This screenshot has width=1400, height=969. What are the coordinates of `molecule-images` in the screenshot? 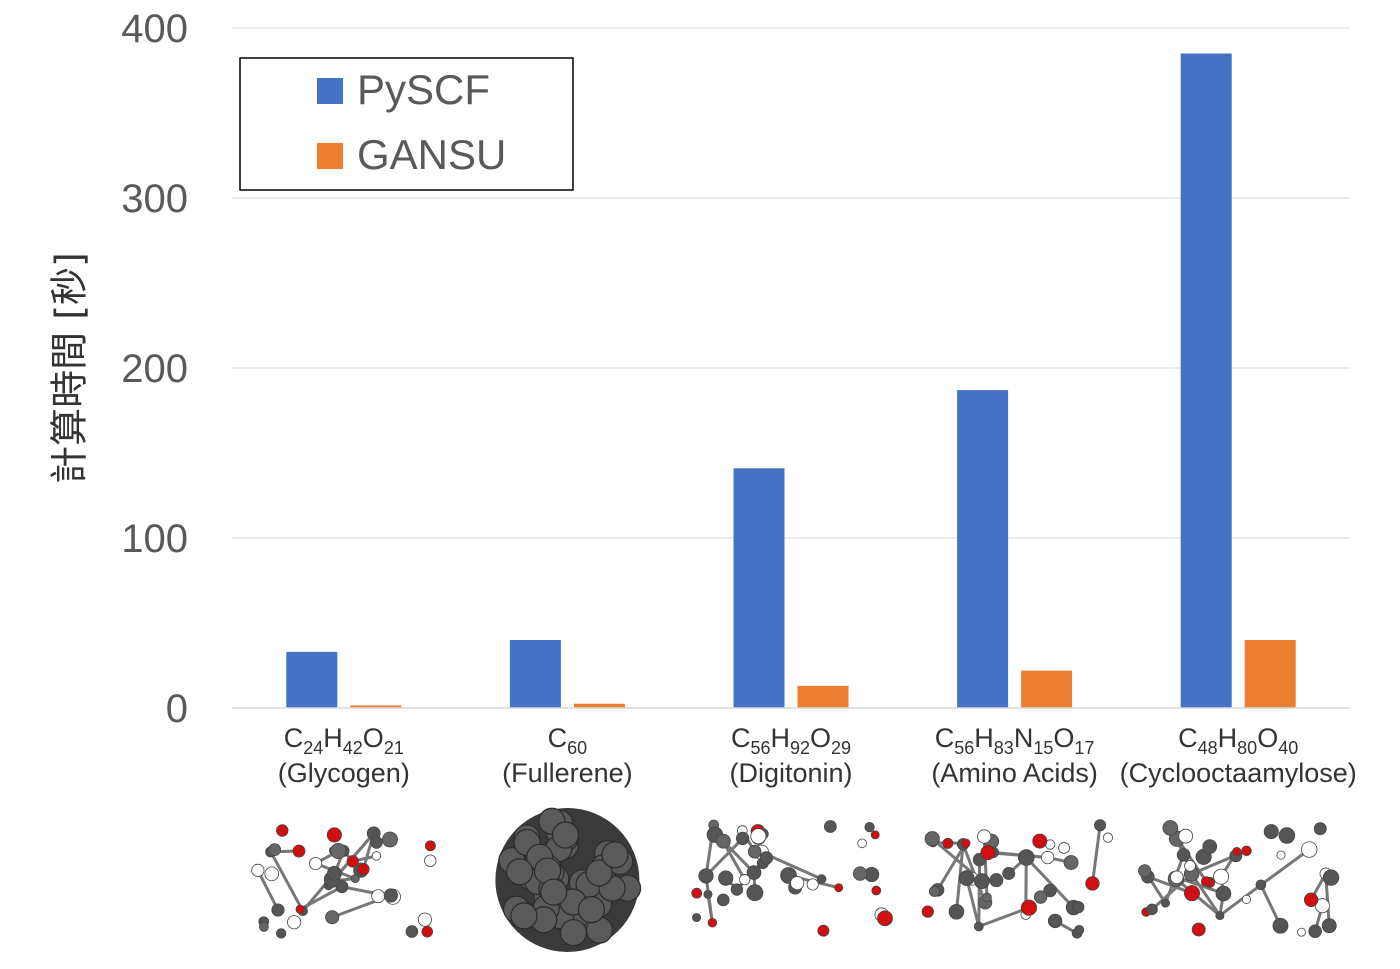 It's located at (795, 879).